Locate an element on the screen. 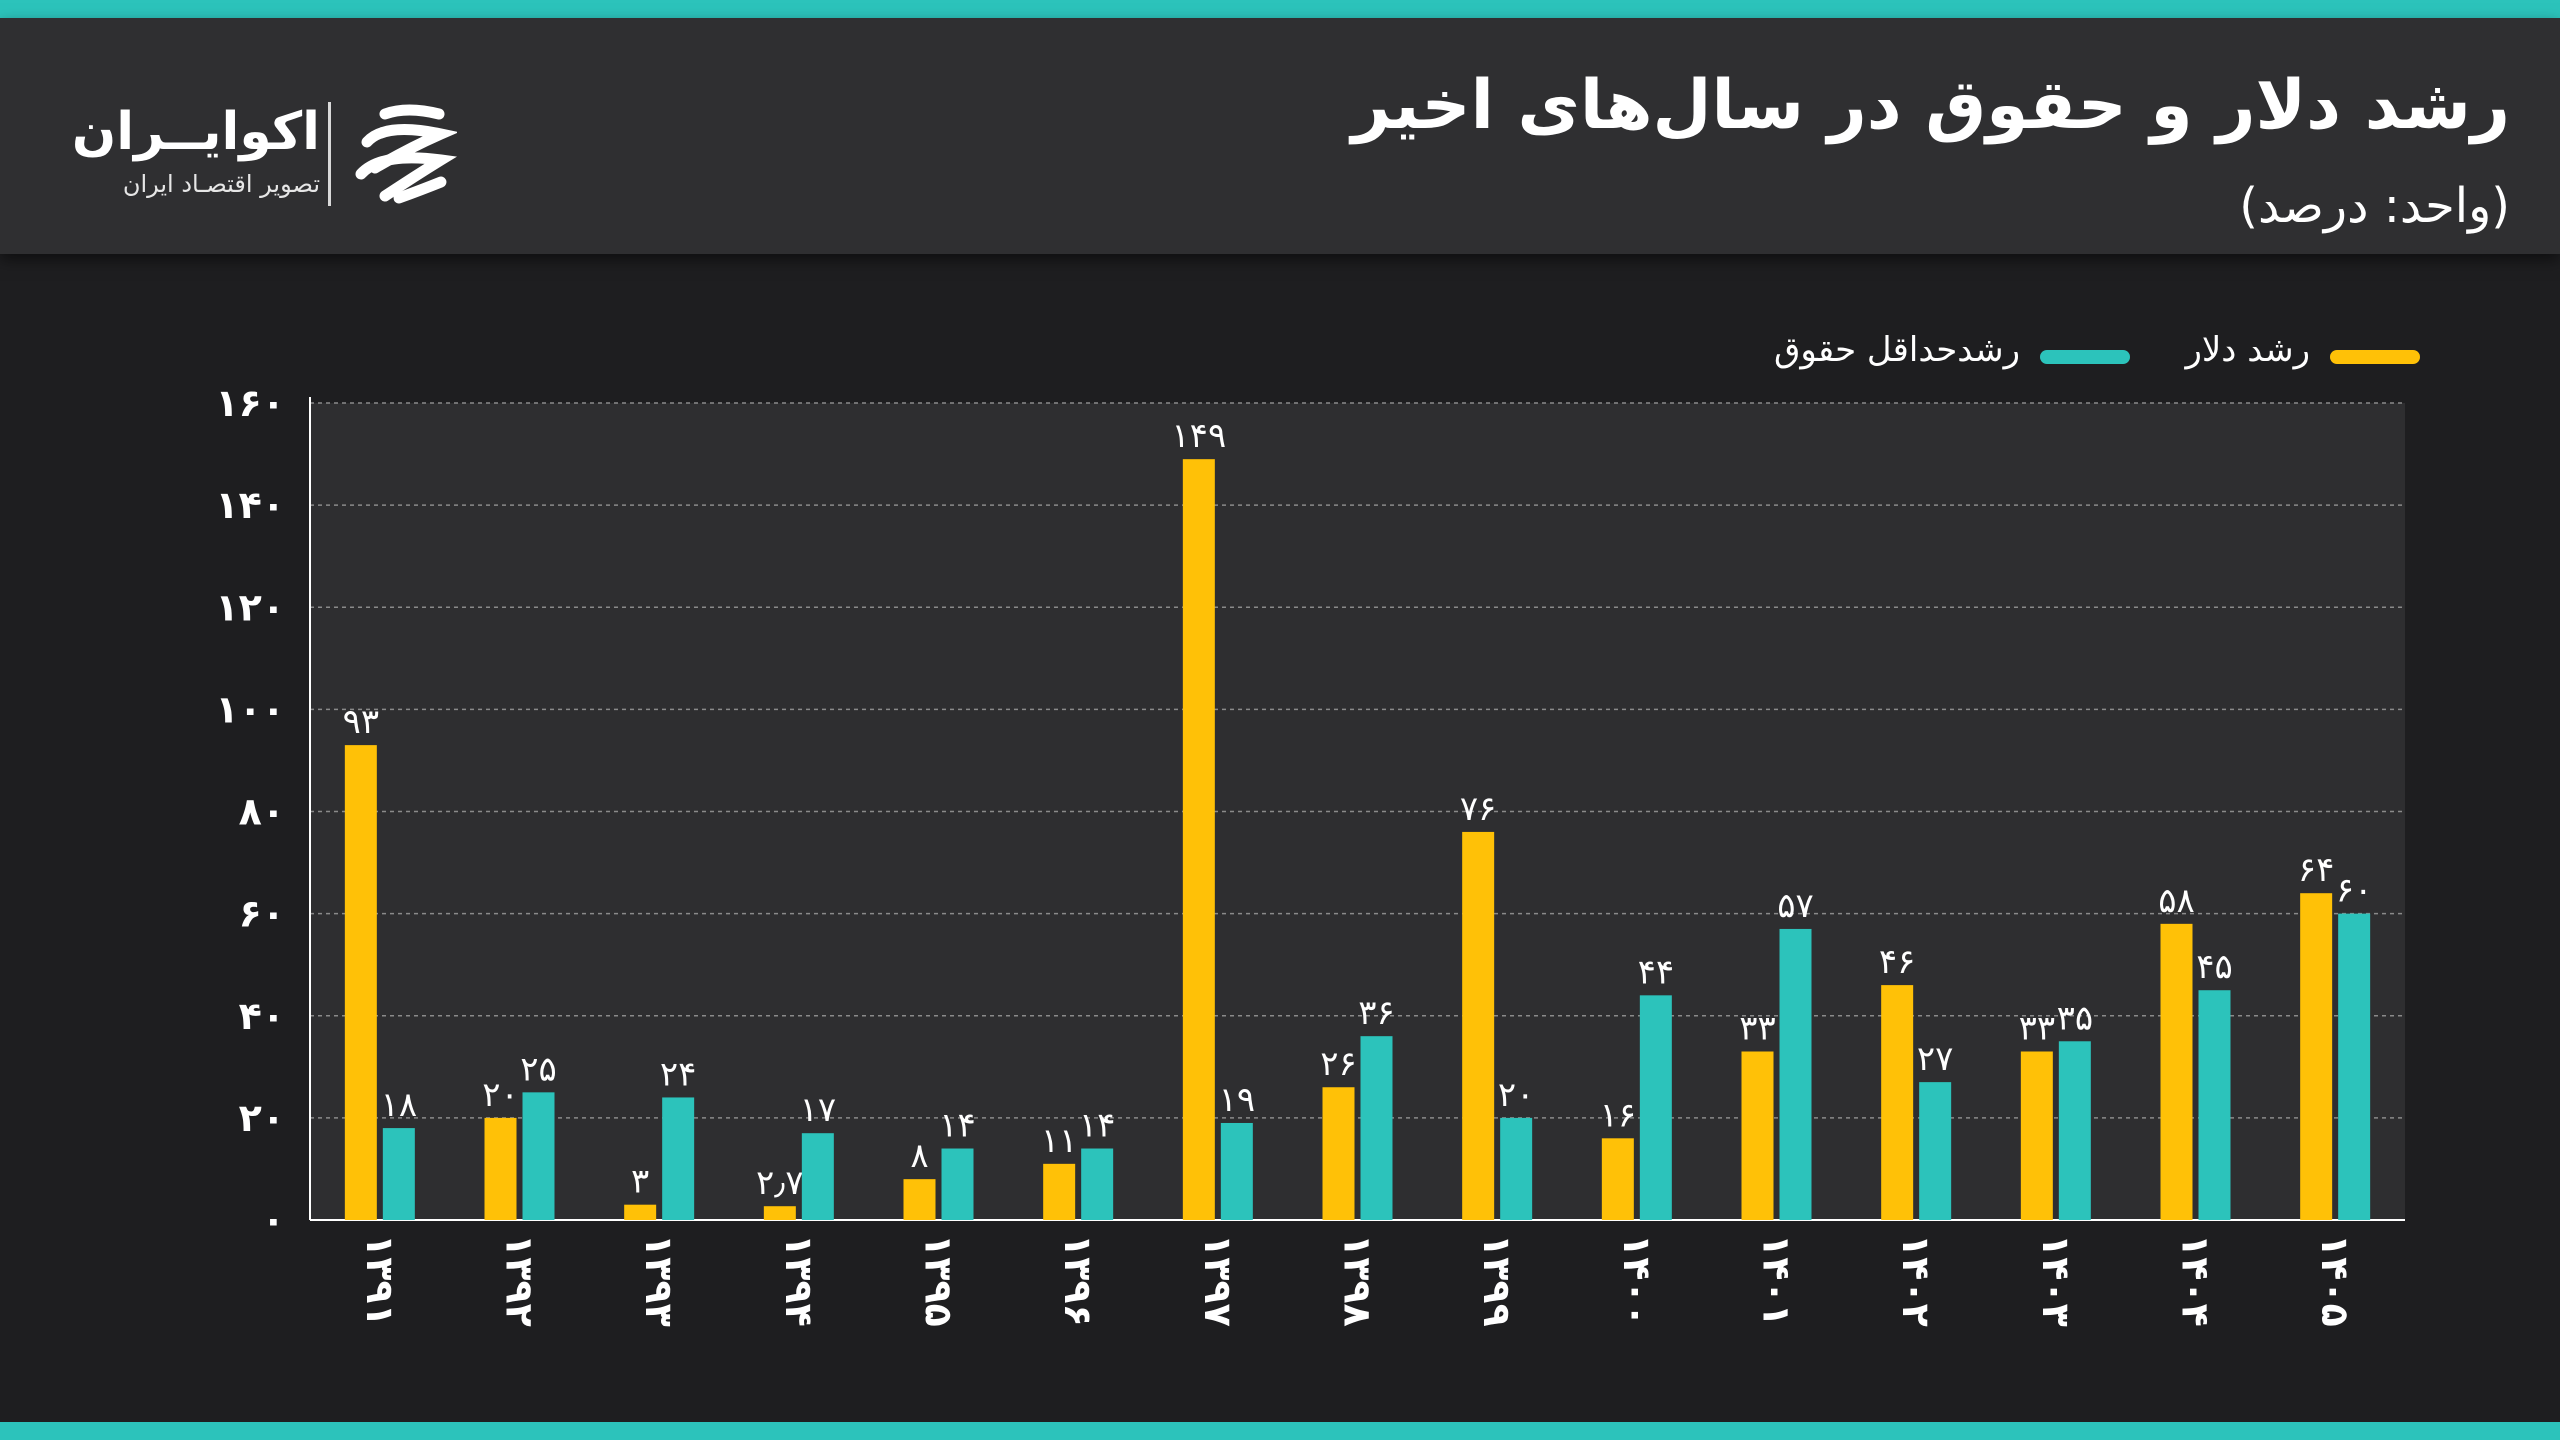 This screenshot has width=2560, height=1440. bottom-accent-stripe is located at coordinates (1280, 1431).